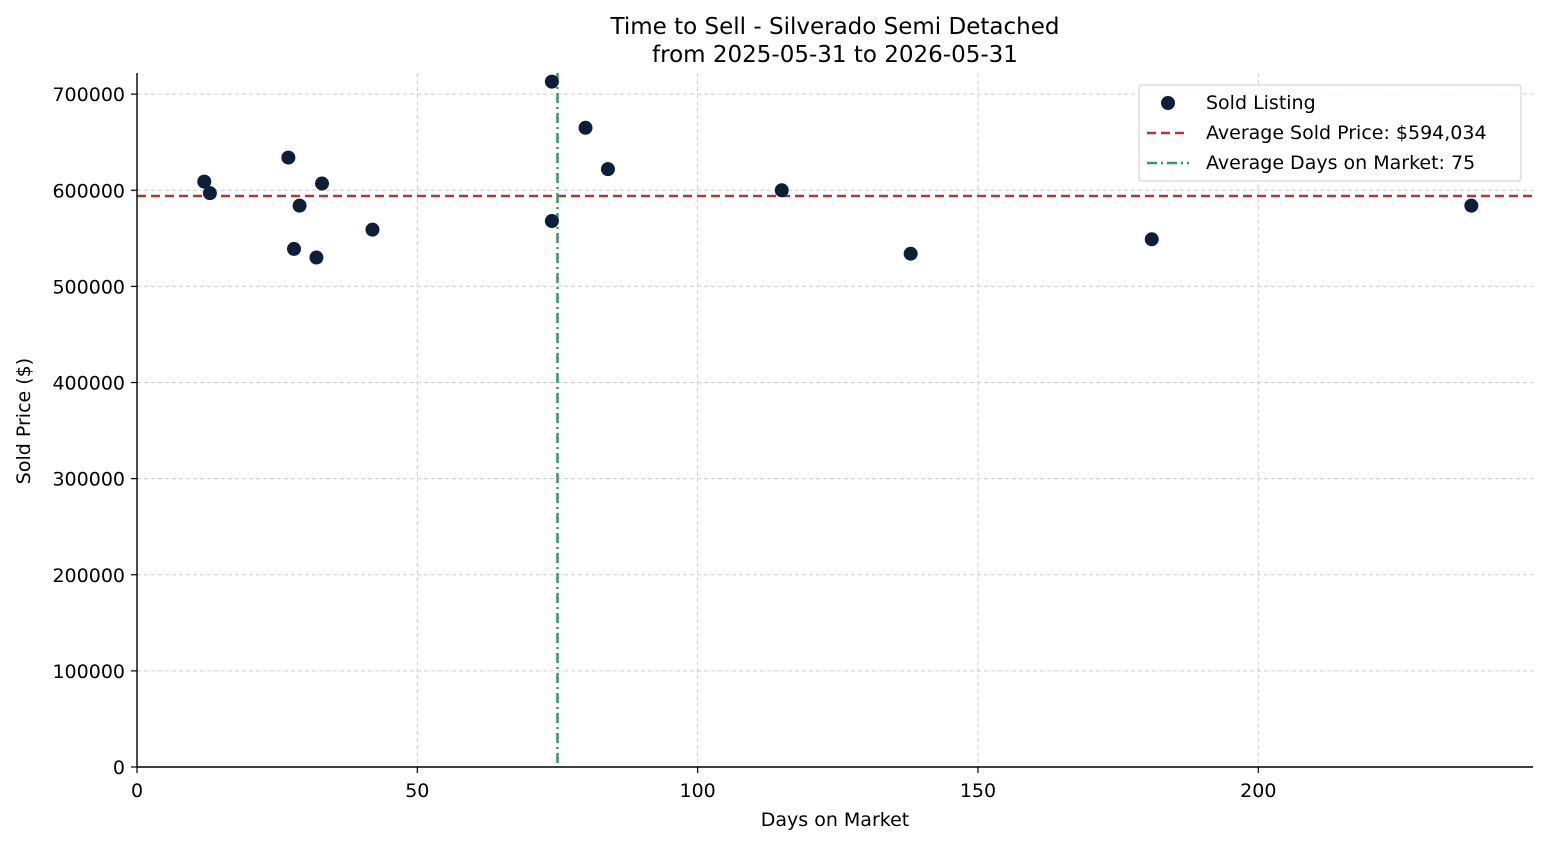 Image resolution: width=1547 pixels, height=845 pixels. I want to click on legend-label-sold-listing: Sold Listing, so click(1261, 103).